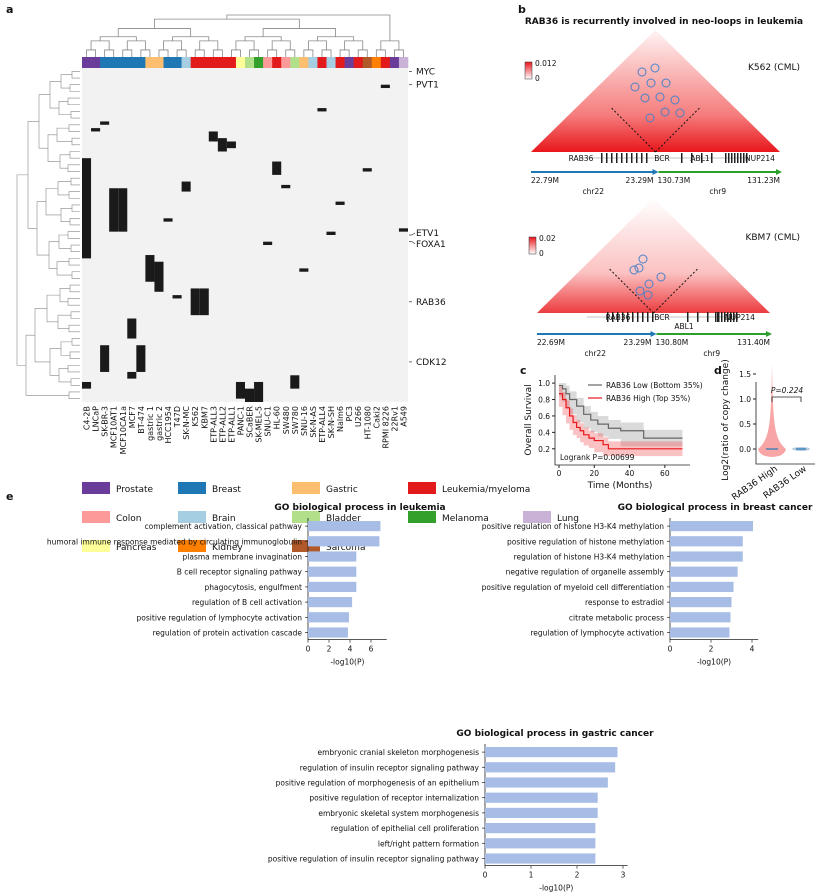  What do you see at coordinates (342, 490) in the screenshot?
I see `legend-label: Gastric` at bounding box center [342, 490].